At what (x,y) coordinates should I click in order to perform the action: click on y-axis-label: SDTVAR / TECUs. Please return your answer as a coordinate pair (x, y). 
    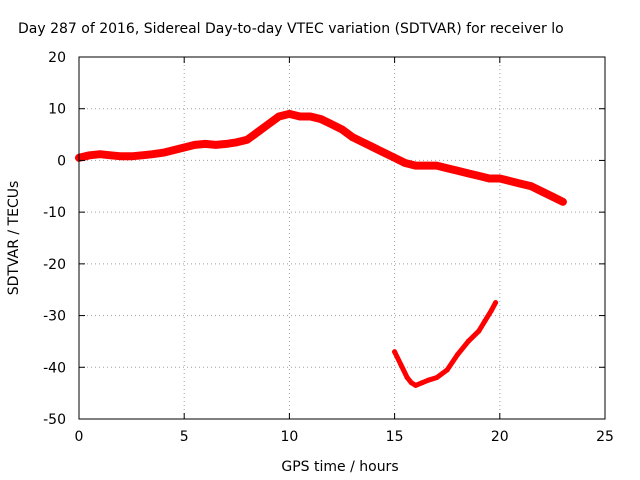
    Looking at the image, I should click on (14, 238).